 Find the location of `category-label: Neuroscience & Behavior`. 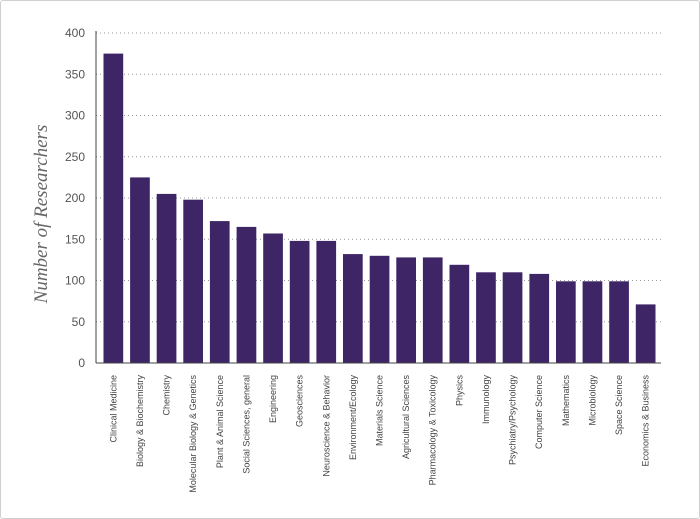

category-label: Neuroscience & Behavior is located at coordinates (326, 426).